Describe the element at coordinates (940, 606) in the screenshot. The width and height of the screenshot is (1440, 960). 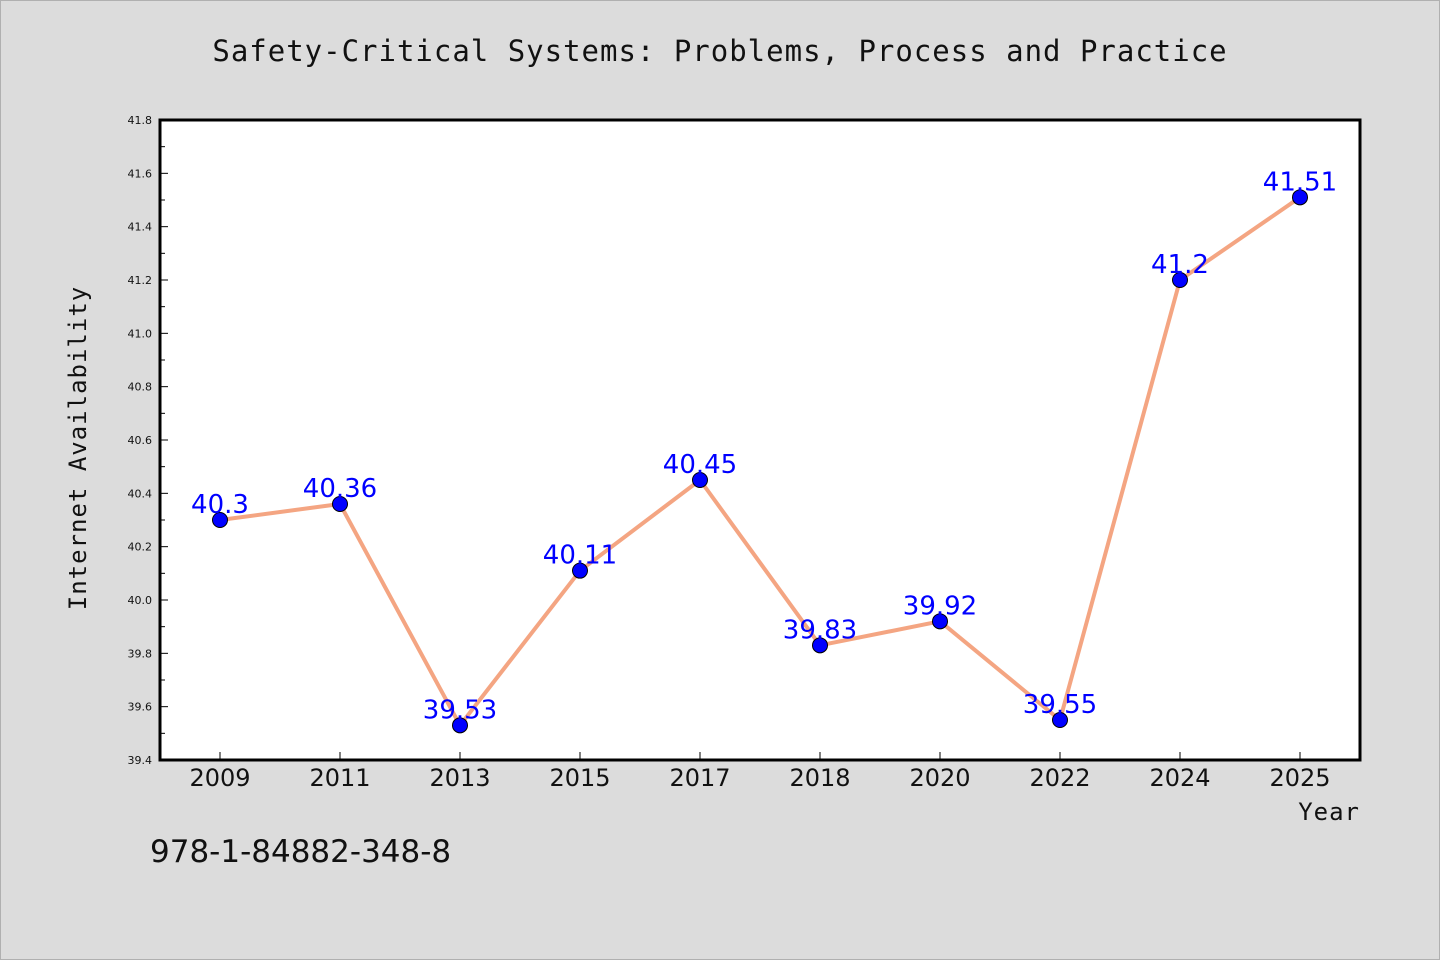
I see `data-label: 39.92` at that location.